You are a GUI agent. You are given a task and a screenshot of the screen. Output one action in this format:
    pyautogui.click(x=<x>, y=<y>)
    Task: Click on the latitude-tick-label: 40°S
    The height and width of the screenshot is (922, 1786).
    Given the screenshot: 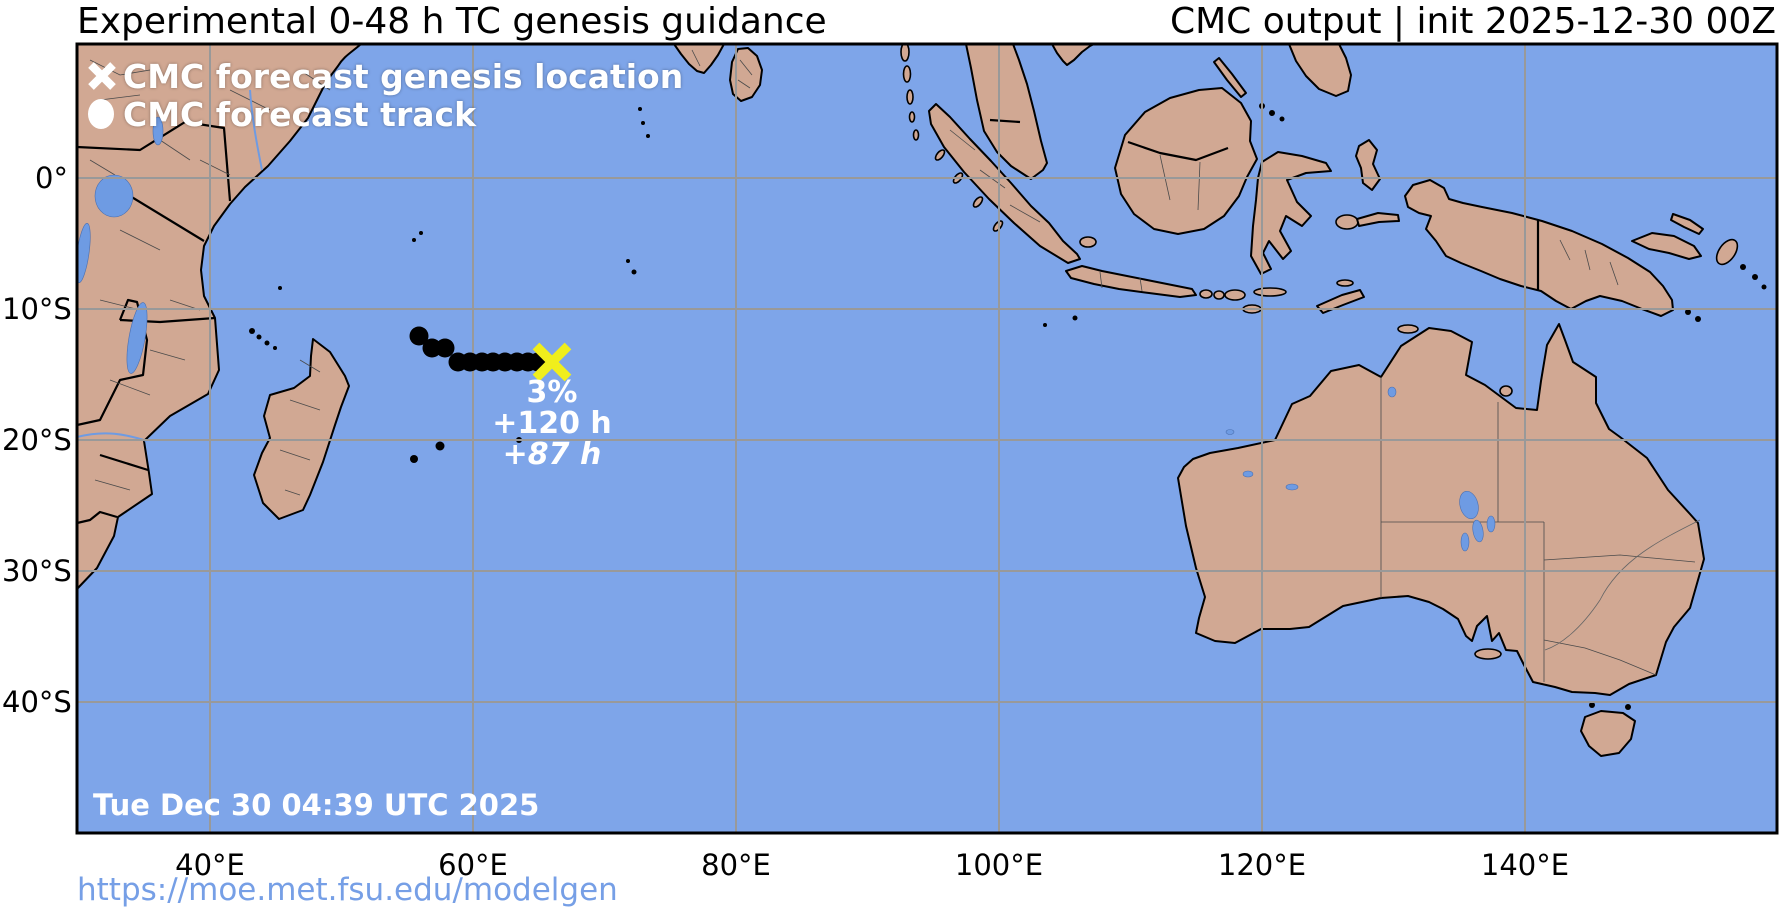 What is the action you would take?
    pyautogui.click(x=37, y=702)
    